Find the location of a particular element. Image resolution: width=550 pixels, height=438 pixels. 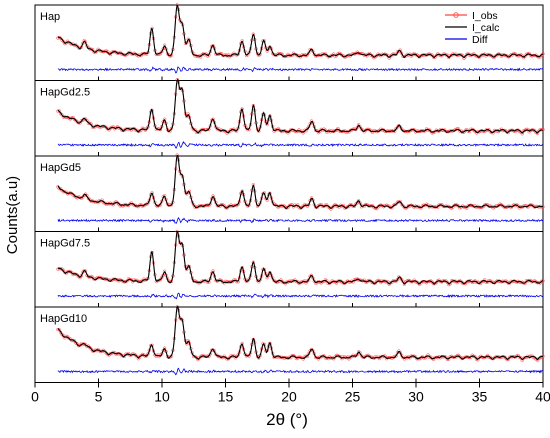

x-axis: 0 5 10 15 20 25 30 35 40 is located at coordinates (290, 393).